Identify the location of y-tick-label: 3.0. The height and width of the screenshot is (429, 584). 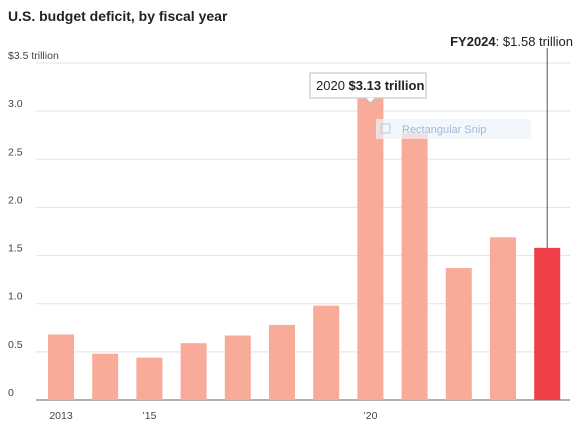
(15, 104).